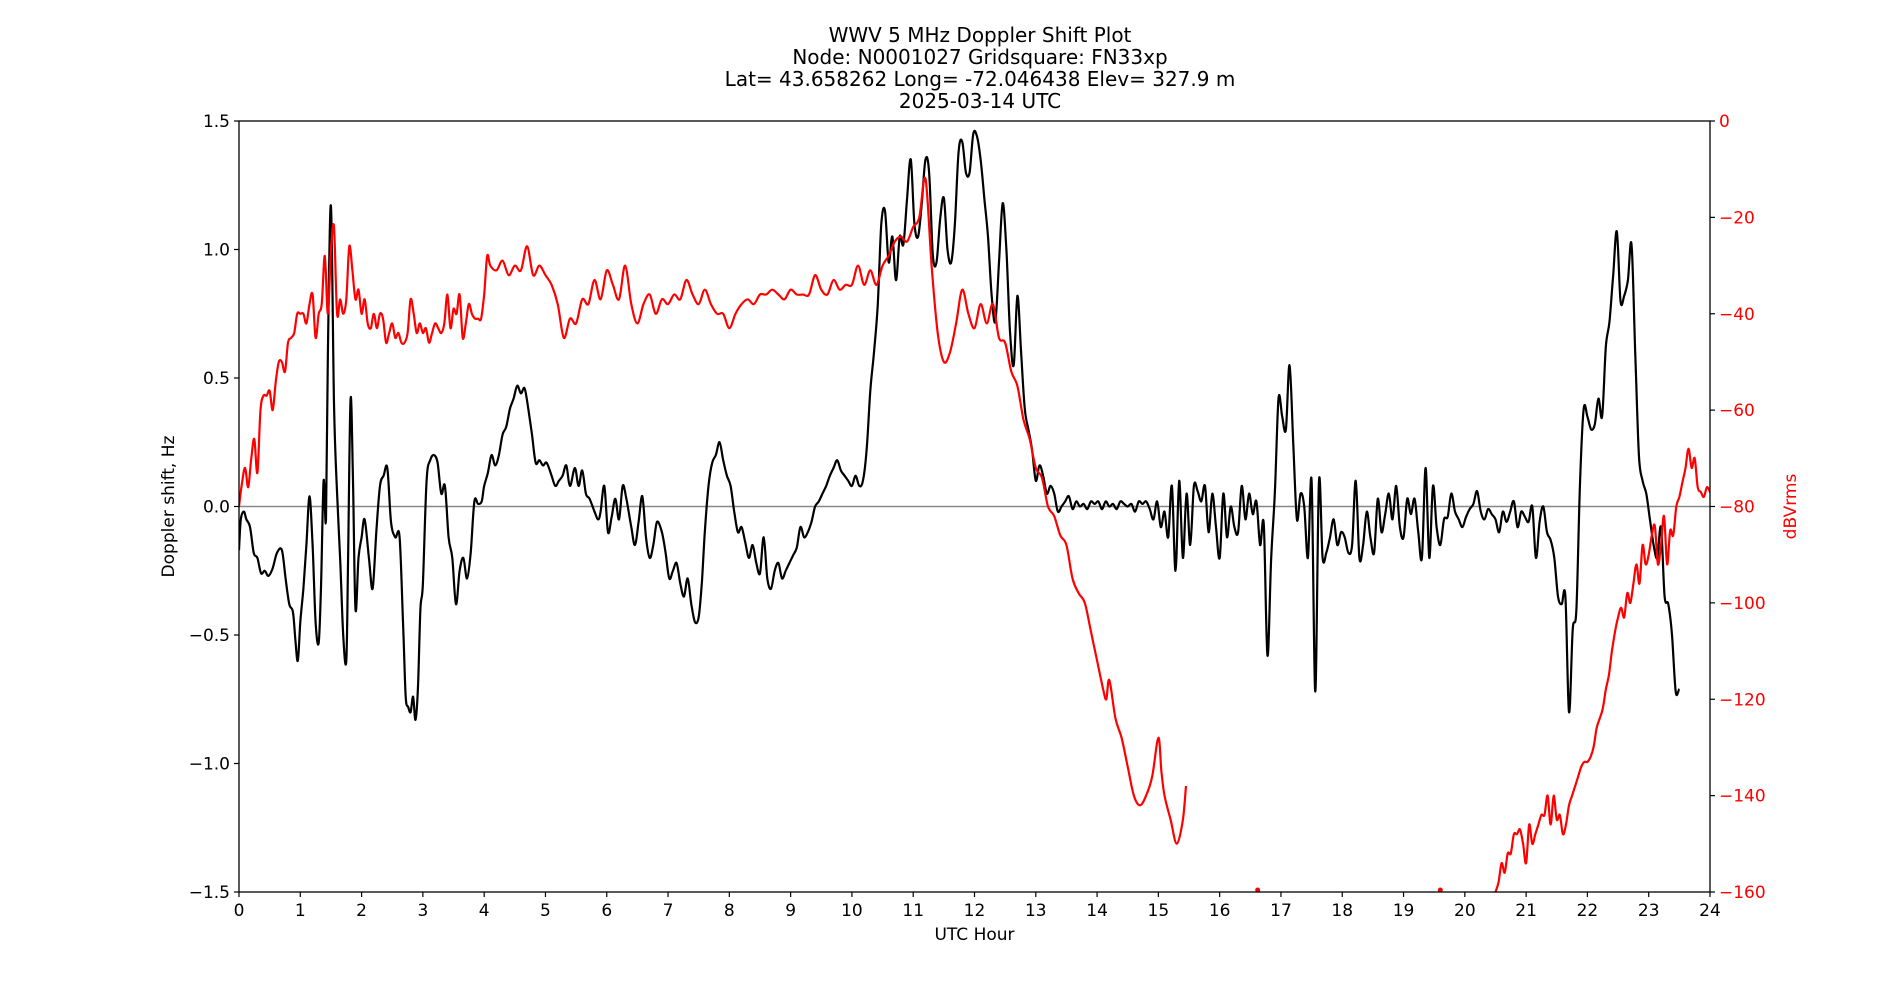 This screenshot has width=1900, height=1000. What do you see at coordinates (1526, 911) in the screenshot?
I see `x-tick-label: 21` at bounding box center [1526, 911].